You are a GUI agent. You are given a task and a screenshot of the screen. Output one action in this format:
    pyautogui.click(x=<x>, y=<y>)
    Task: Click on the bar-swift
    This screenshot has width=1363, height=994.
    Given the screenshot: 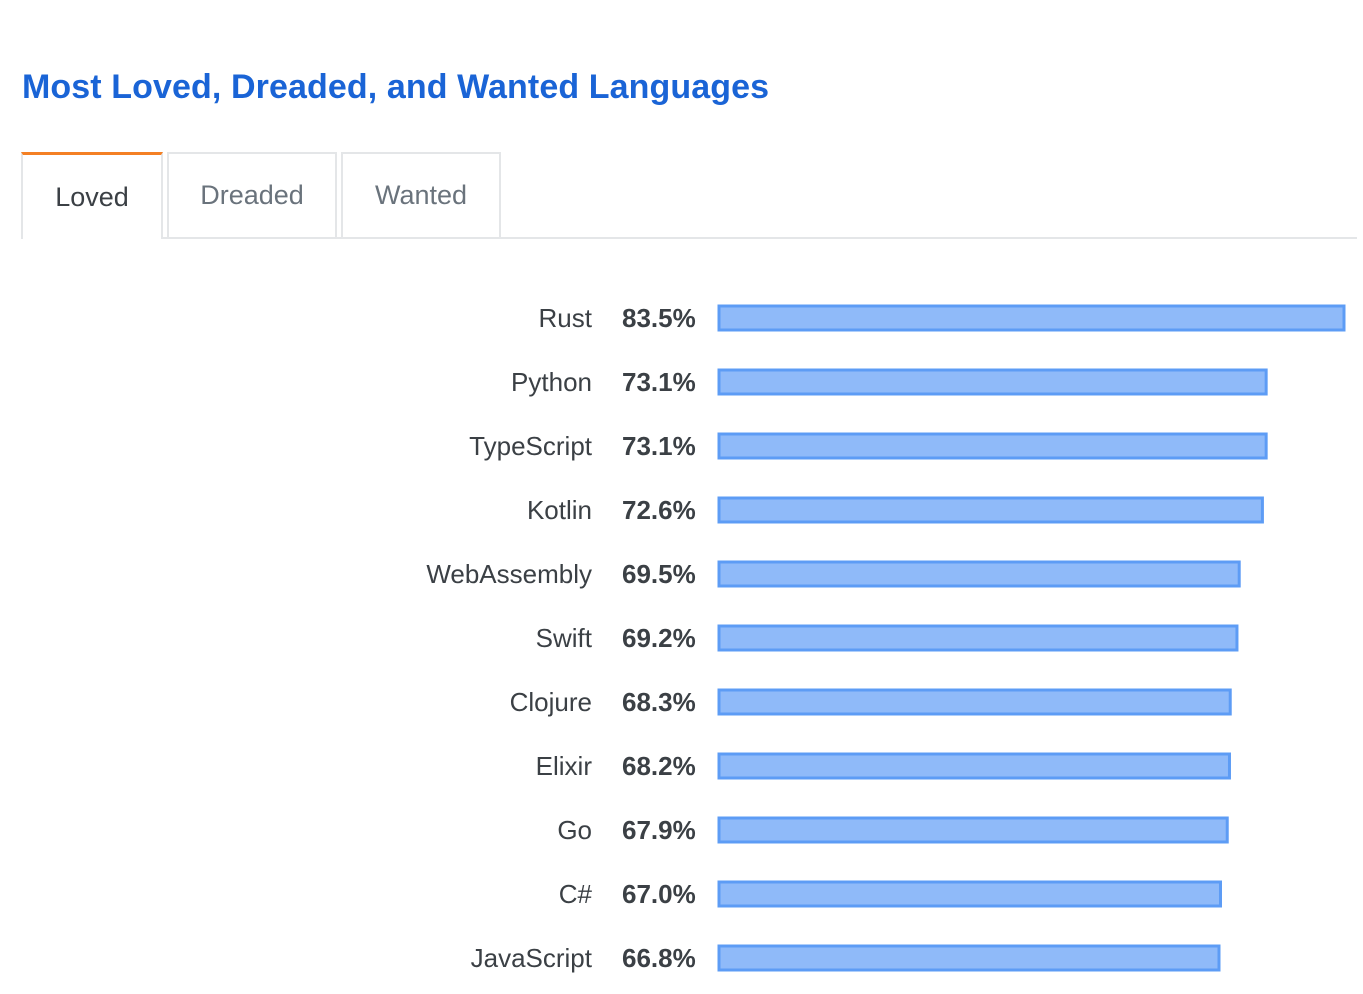 What is the action you would take?
    pyautogui.click(x=978, y=638)
    